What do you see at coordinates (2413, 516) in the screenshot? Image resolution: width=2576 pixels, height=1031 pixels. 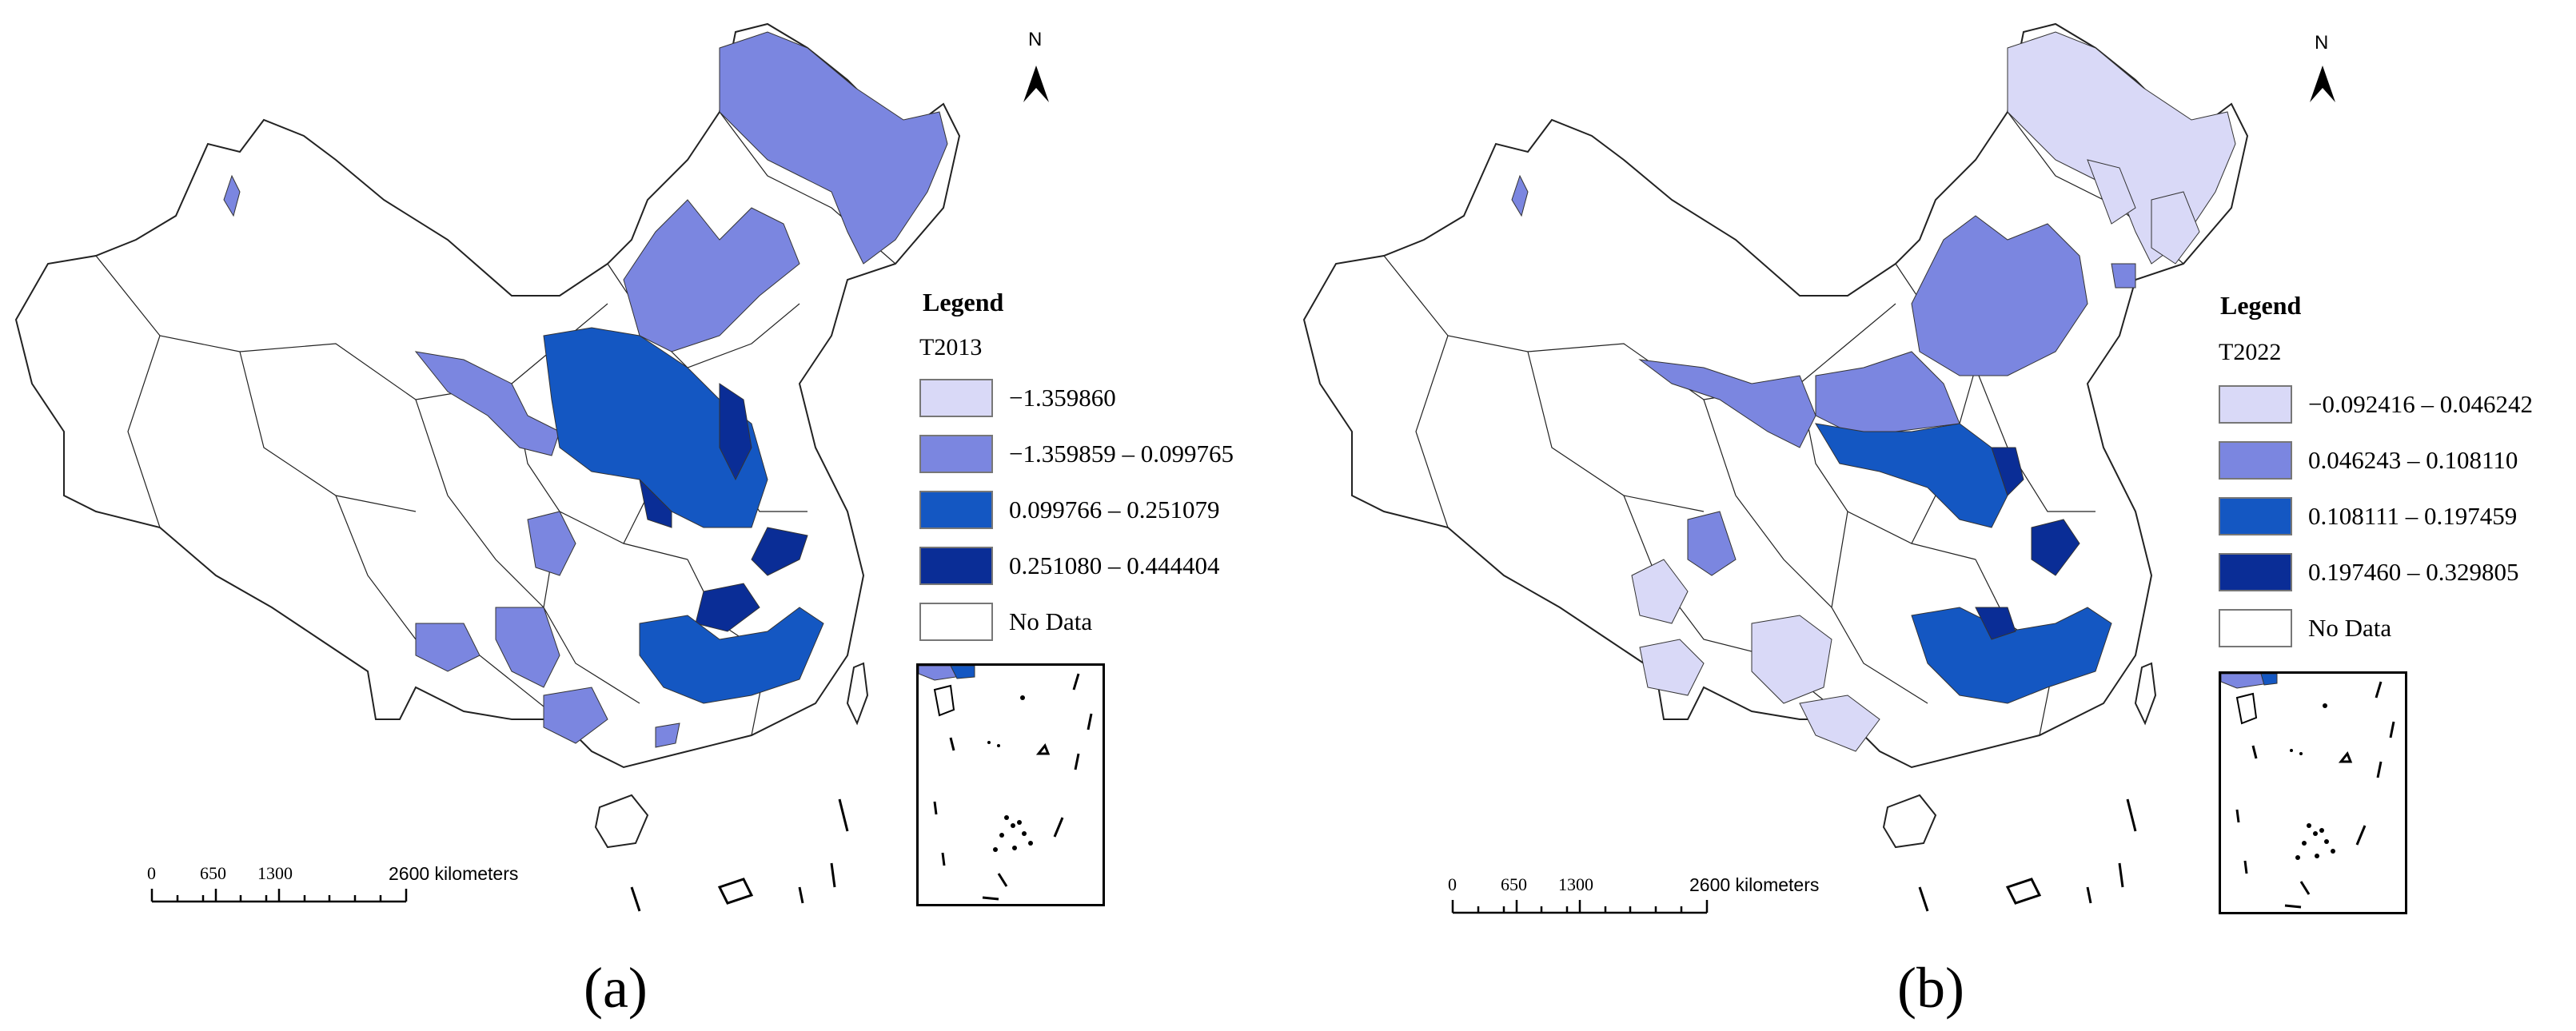 I see `legend-label-3: 0.108111 – 0.197459` at bounding box center [2413, 516].